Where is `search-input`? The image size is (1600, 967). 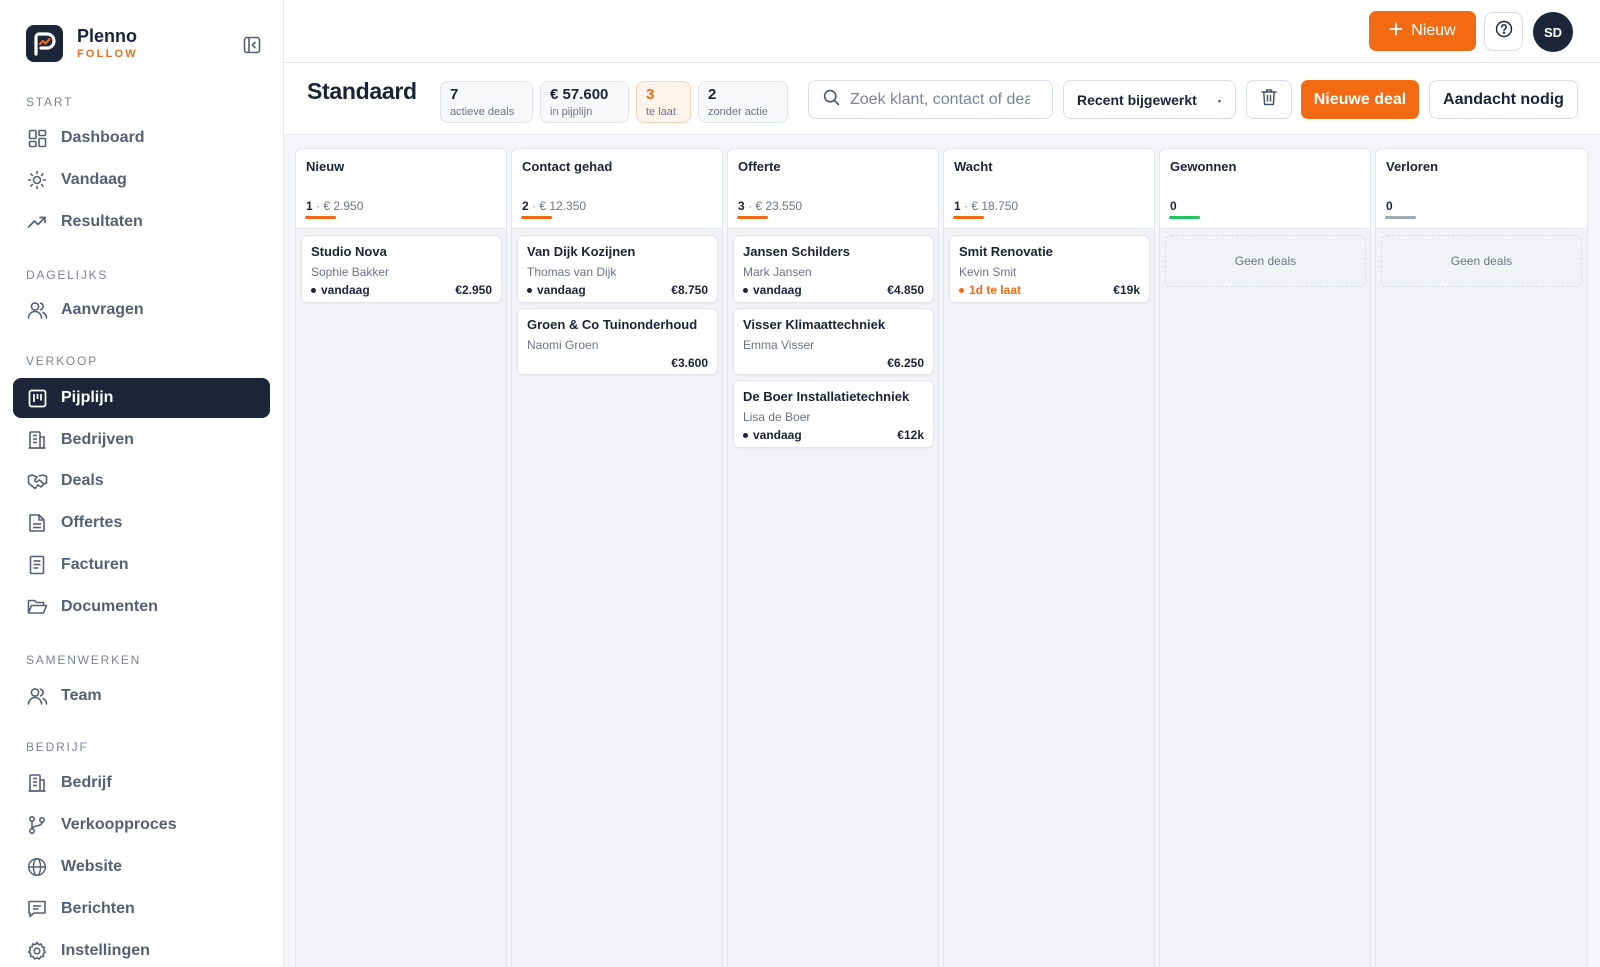 search-input is located at coordinates (940, 99).